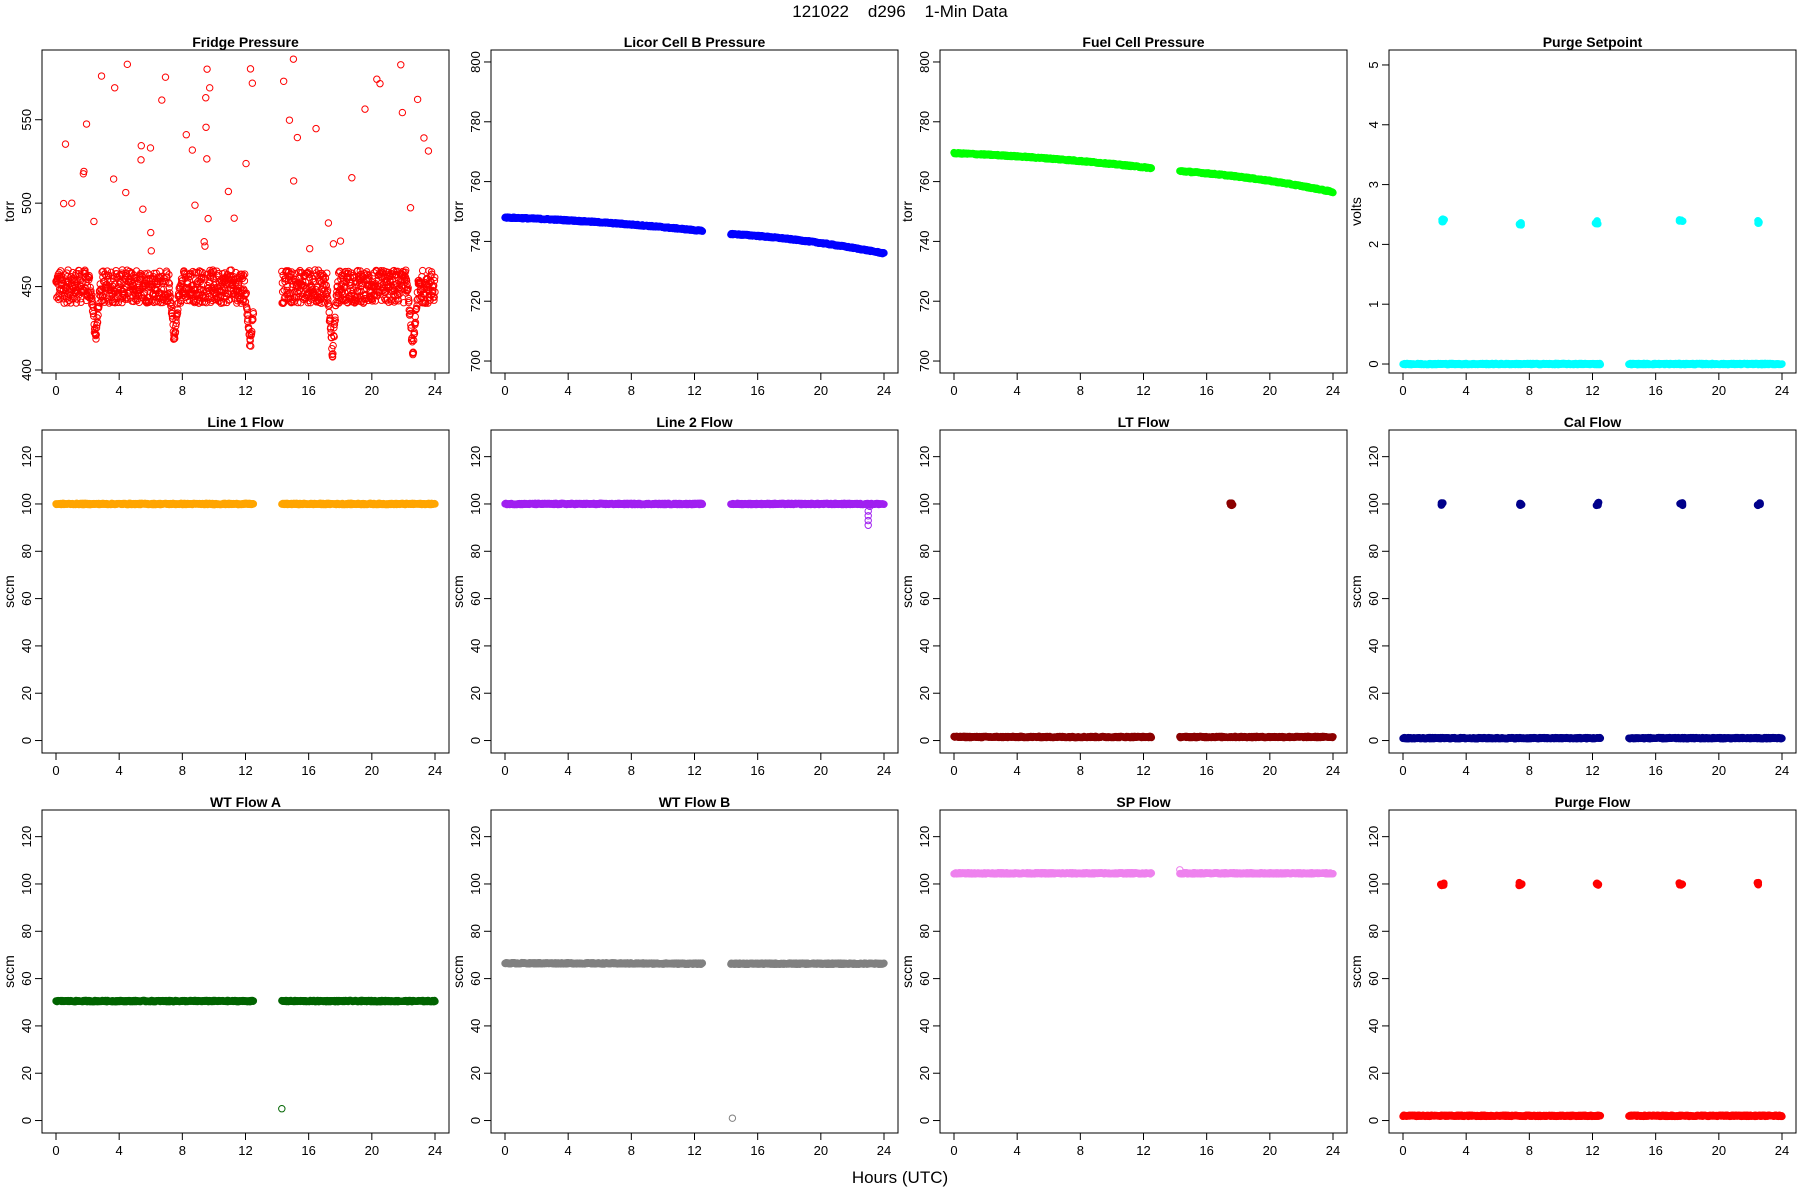  I want to click on y-axis-label: volts, so click(1356, 211).